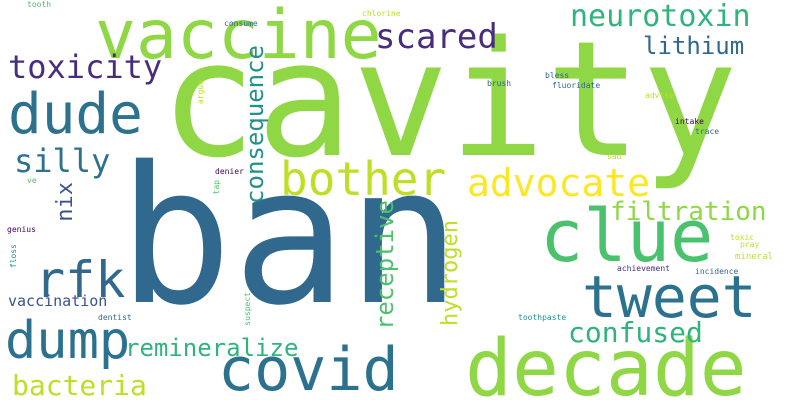 This screenshot has height=400, width=800. What do you see at coordinates (557, 75) in the screenshot?
I see `word-bless: bless` at bounding box center [557, 75].